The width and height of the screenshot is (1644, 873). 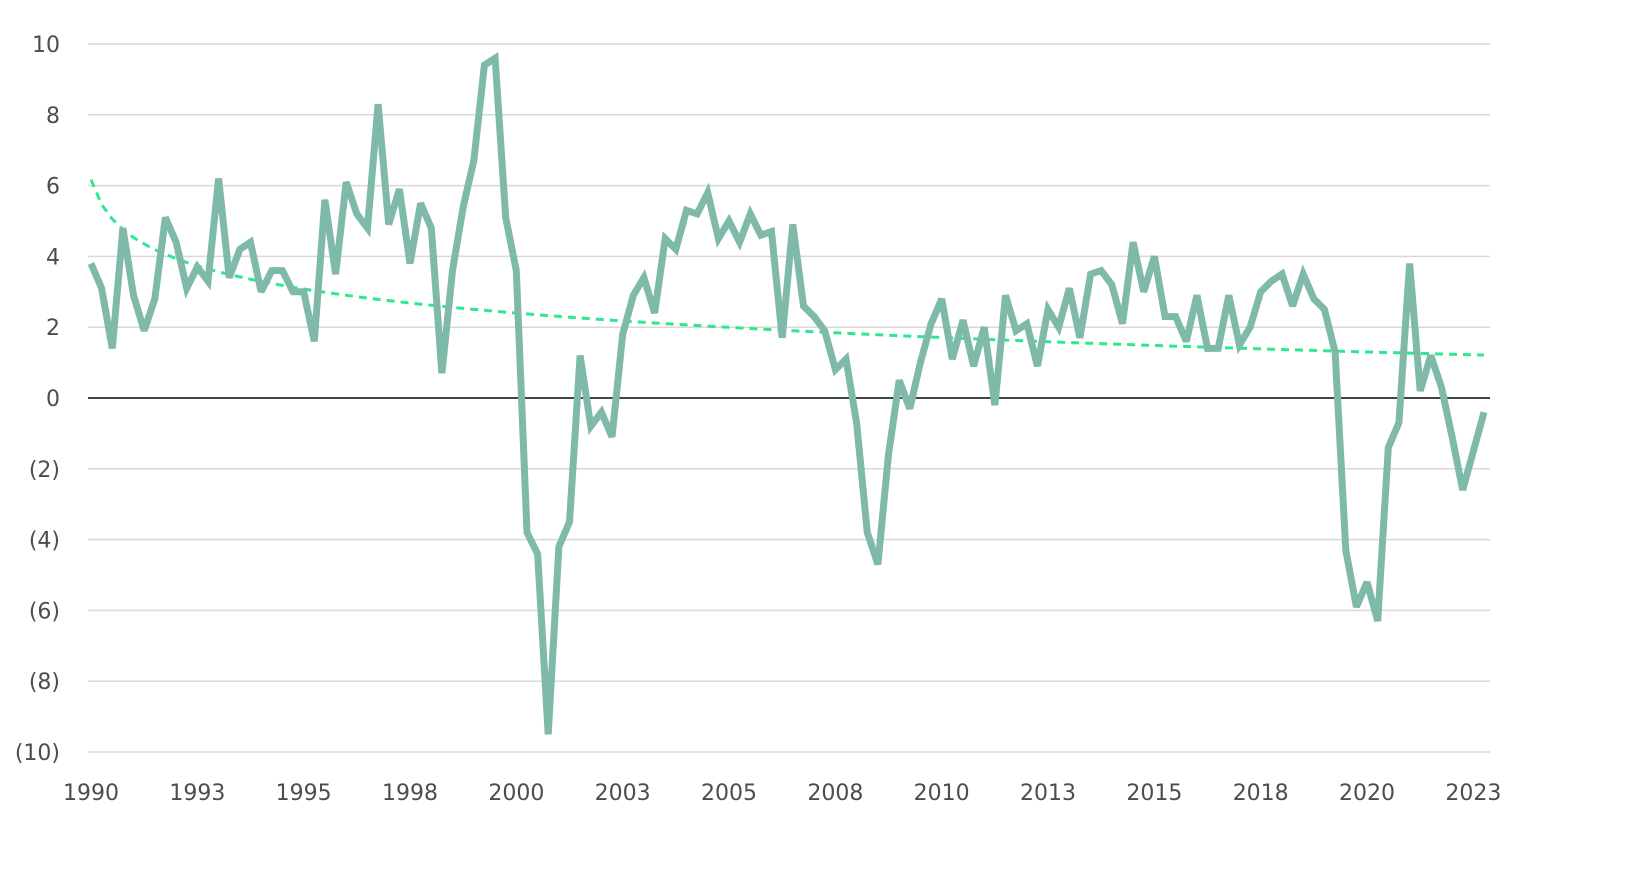 I want to click on y-tick-label: (6), so click(x=44, y=611).